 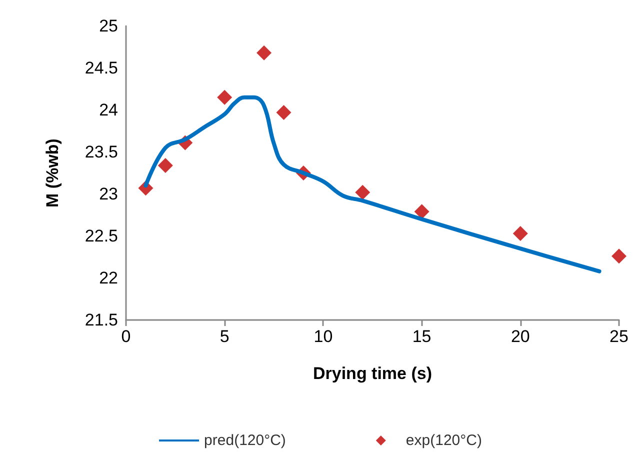 What do you see at coordinates (108, 278) in the screenshot?
I see `y-tick-label: 22` at bounding box center [108, 278].